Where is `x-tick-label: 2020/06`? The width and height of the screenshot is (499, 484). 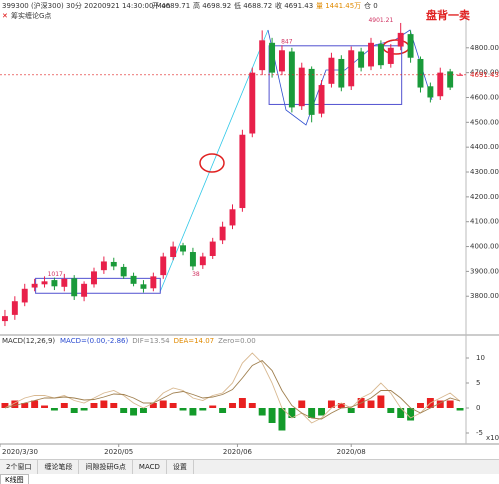
x-tick-label: 2020/06 is located at coordinates (238, 452).